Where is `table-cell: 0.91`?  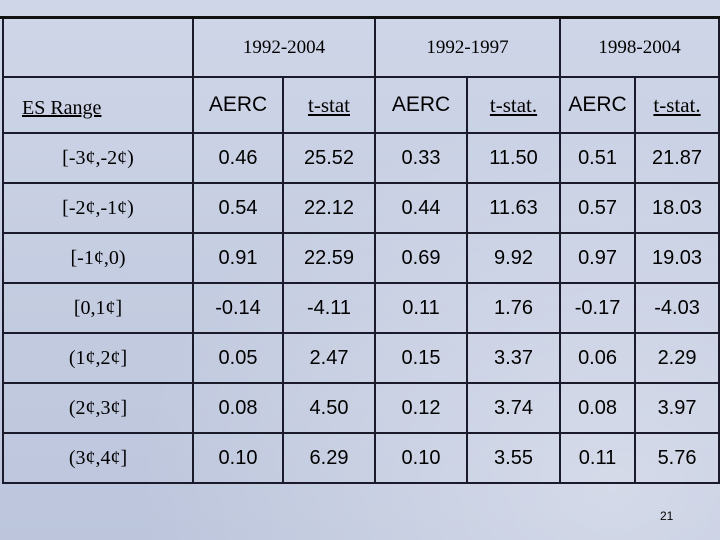 table-cell: 0.91 is located at coordinates (238, 258).